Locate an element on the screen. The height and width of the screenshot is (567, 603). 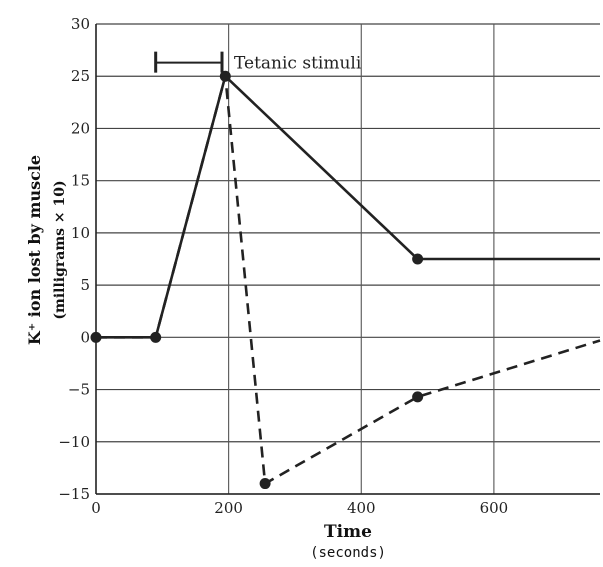
x-tick-labels: 0 200 400 600 is located at coordinates (299, 508).